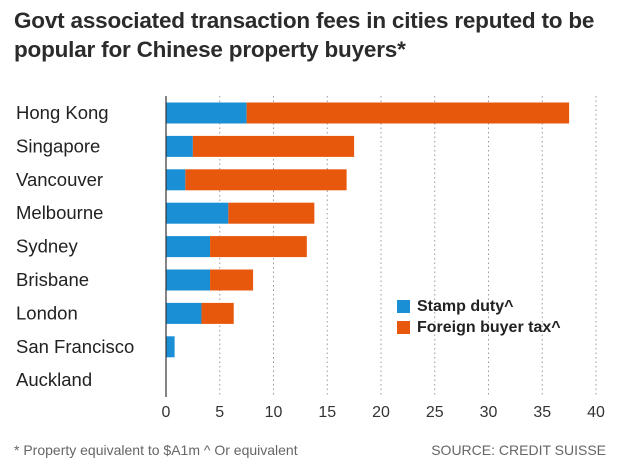 The image size is (620, 473). Describe the element at coordinates (62, 112) in the screenshot. I see `category-label: Hong Kong` at that location.